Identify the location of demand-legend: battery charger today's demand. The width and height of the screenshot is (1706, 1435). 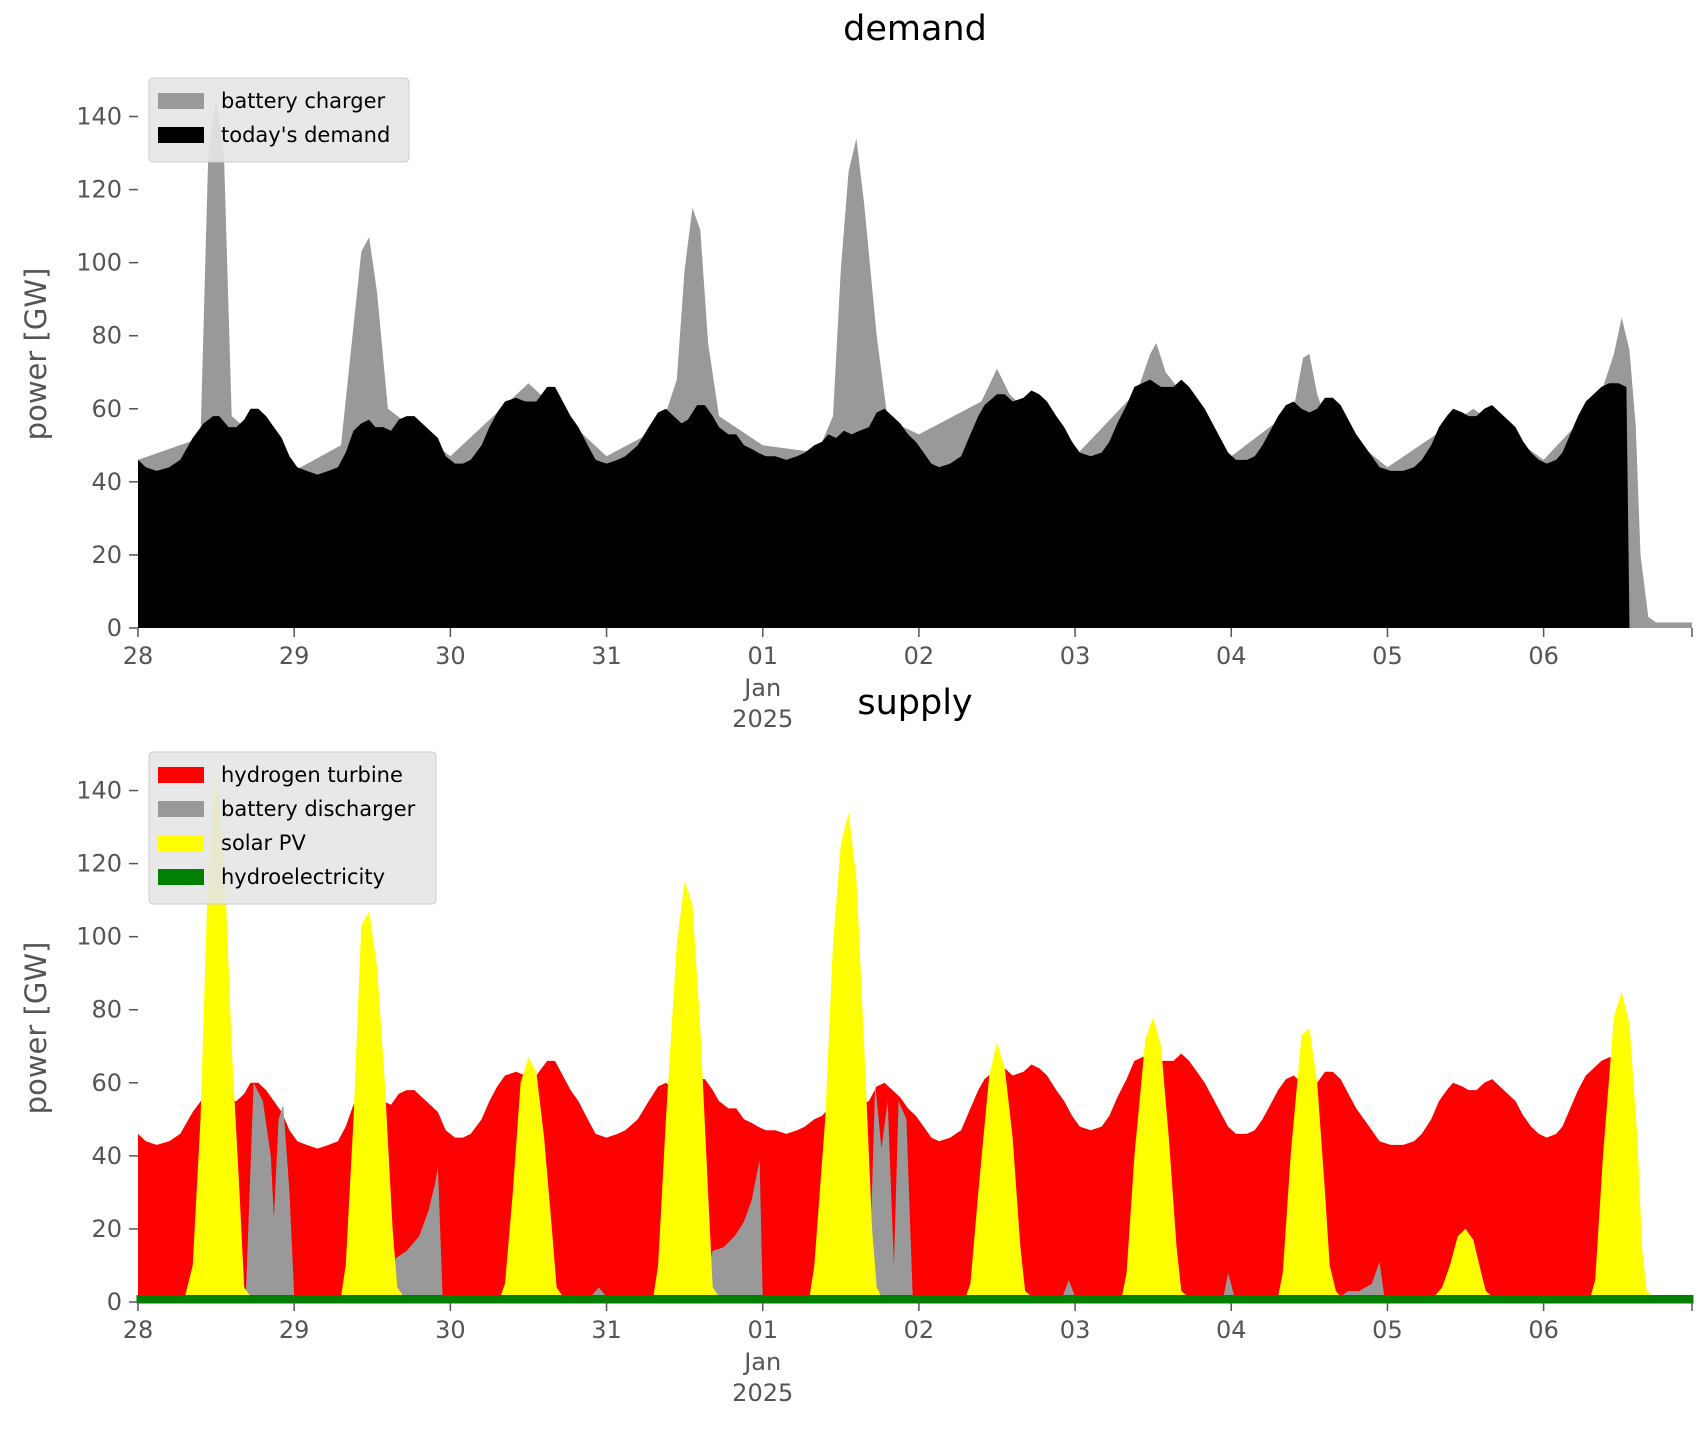
(279, 120).